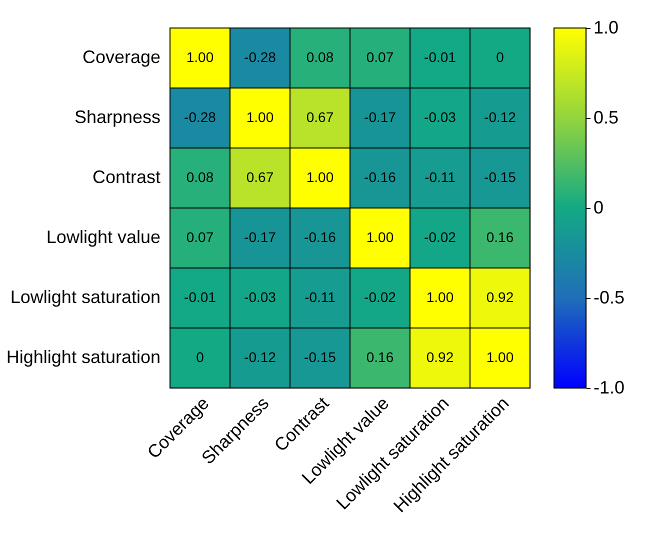  I want to click on y-tick-label: Lowlight saturation, so click(85, 297).